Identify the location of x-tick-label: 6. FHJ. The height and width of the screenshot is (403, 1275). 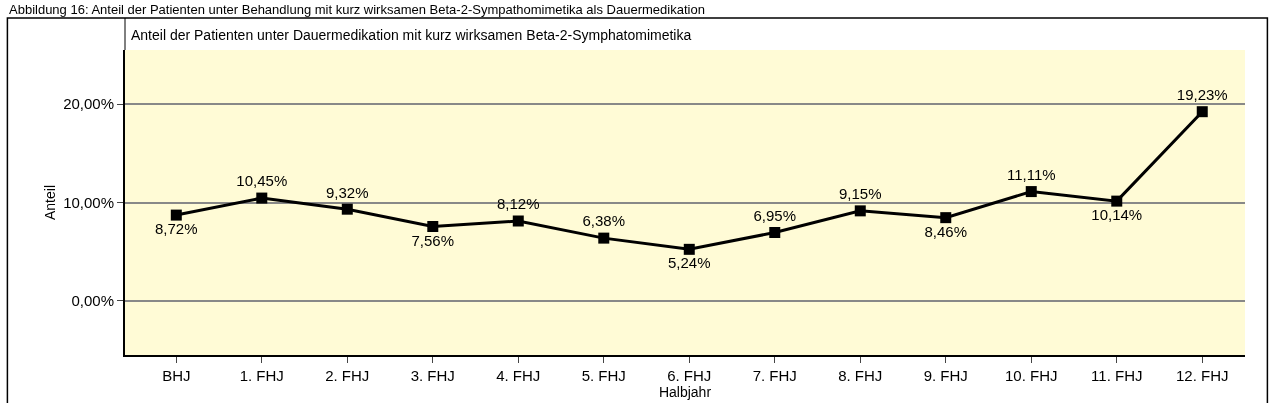
(689, 375).